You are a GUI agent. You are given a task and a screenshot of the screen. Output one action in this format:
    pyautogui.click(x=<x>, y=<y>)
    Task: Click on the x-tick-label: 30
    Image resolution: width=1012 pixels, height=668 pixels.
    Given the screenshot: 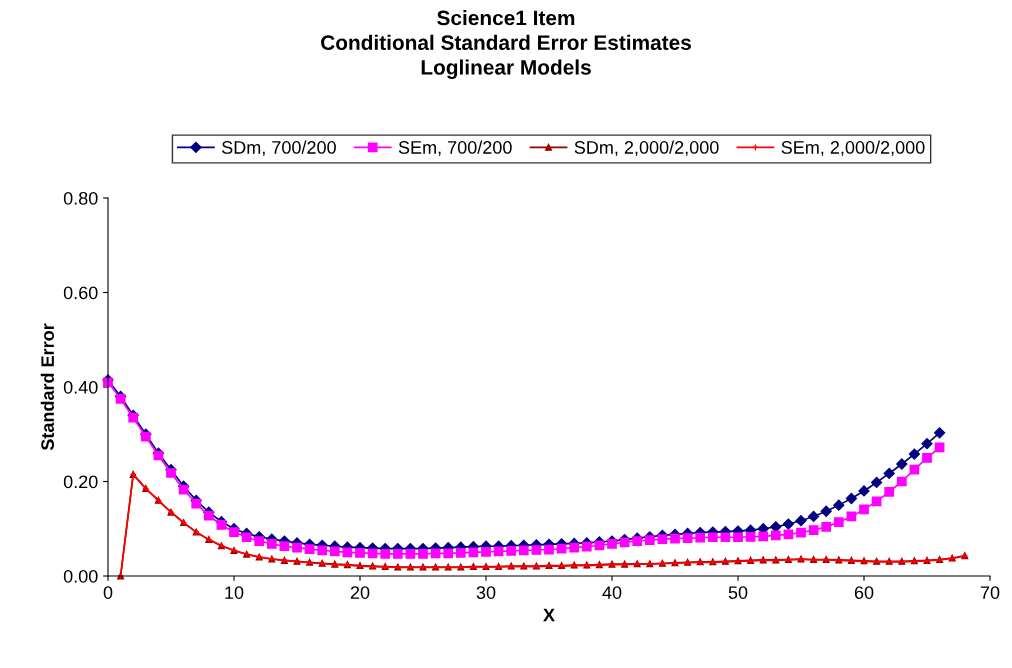 What is the action you would take?
    pyautogui.click(x=486, y=592)
    